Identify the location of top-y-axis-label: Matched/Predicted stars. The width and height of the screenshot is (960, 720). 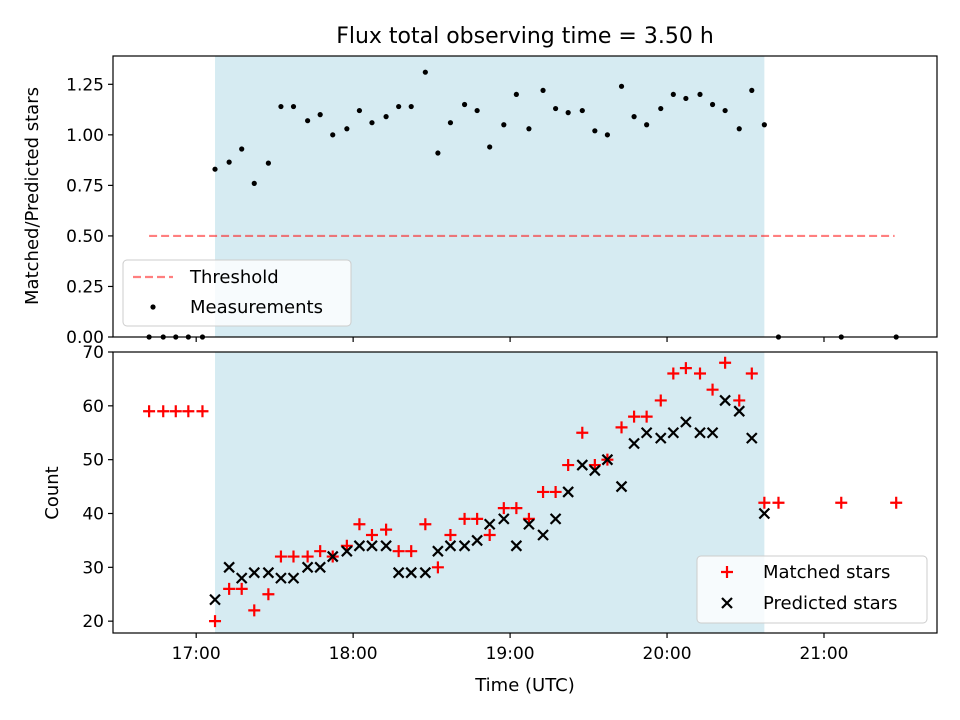
(32, 196).